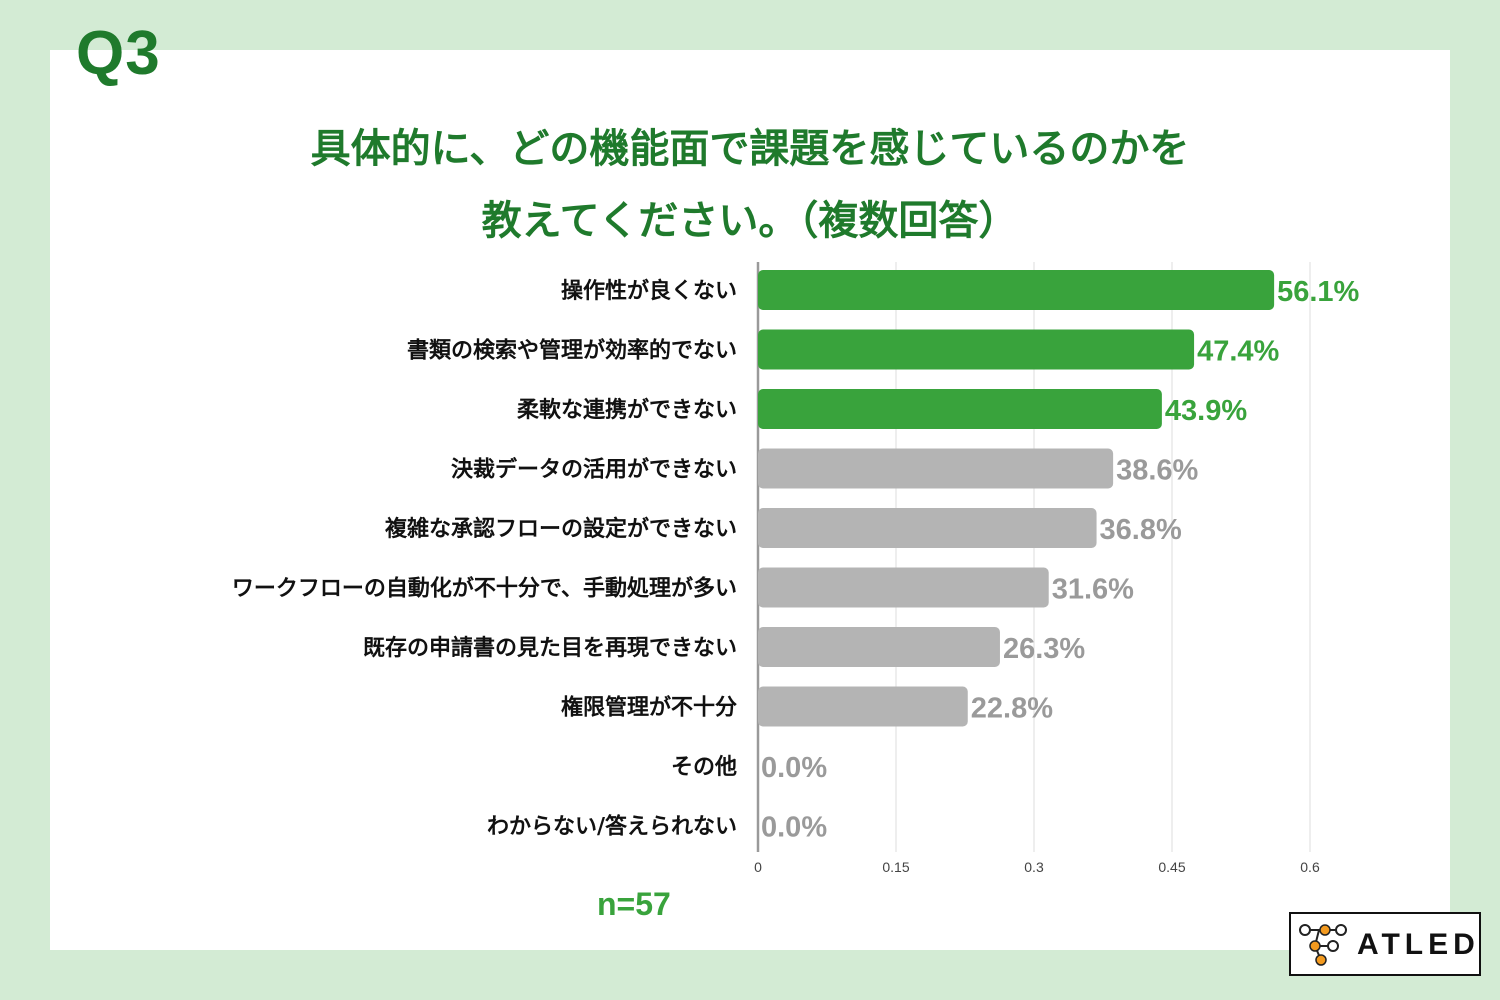 Image resolution: width=1500 pixels, height=1000 pixels. Describe the element at coordinates (627, 410) in the screenshot. I see `category-label: 柔軟な連携ができない` at that location.